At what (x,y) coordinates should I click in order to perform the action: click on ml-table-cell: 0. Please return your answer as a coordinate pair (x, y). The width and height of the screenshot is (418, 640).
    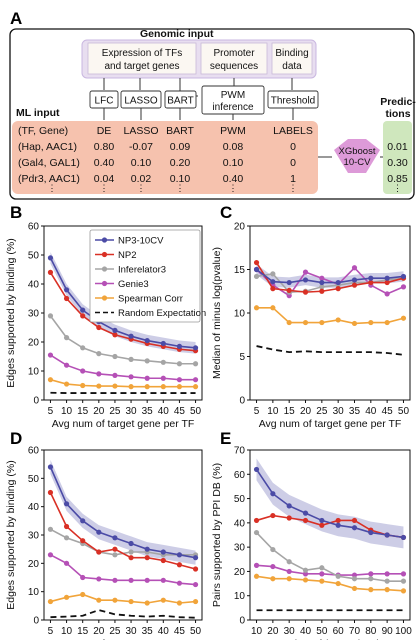
    Looking at the image, I should click on (293, 147).